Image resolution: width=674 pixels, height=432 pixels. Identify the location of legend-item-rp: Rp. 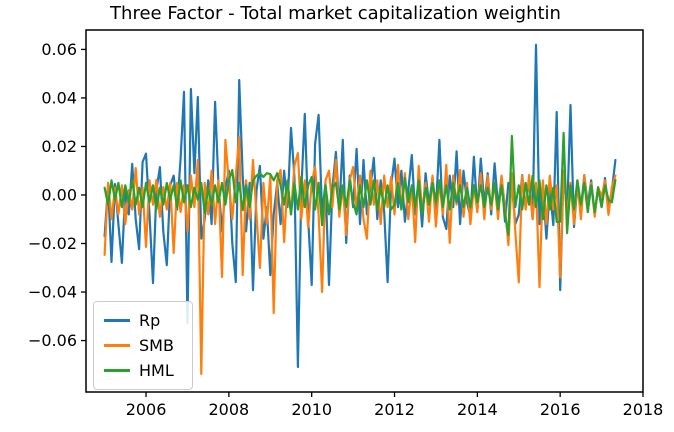
(143, 320).